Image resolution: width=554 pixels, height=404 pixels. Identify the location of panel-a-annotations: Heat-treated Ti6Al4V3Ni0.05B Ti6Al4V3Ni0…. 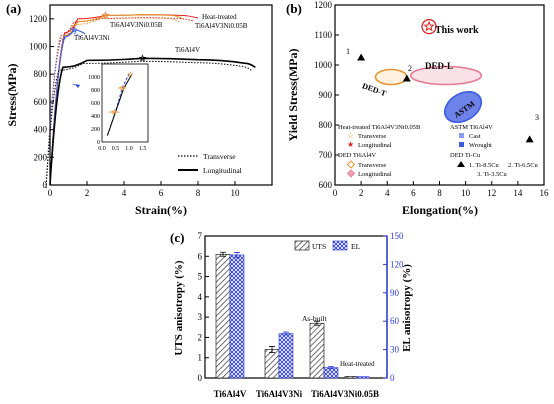
(161, 33).